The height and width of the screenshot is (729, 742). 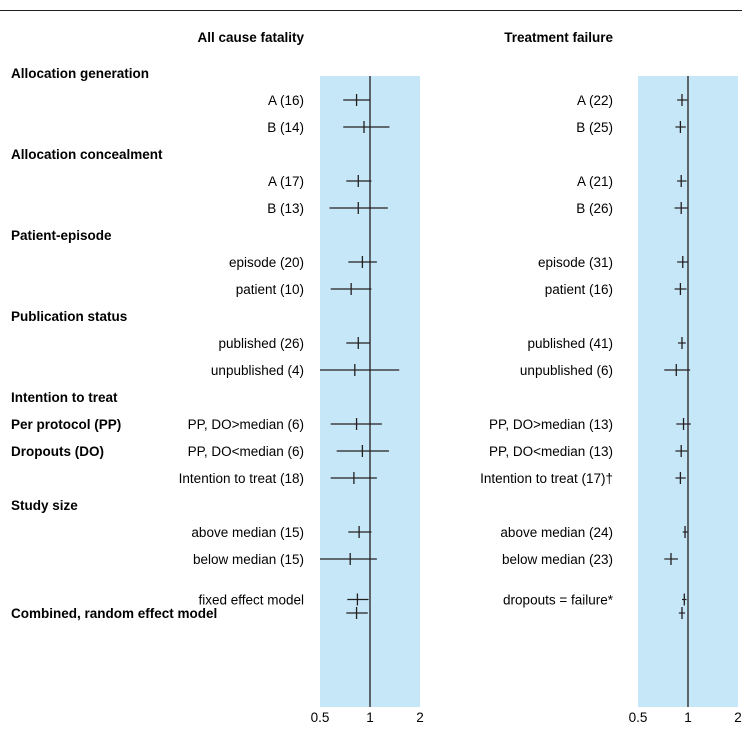 What do you see at coordinates (570, 343) in the screenshot?
I see `row-label: published (41)` at bounding box center [570, 343].